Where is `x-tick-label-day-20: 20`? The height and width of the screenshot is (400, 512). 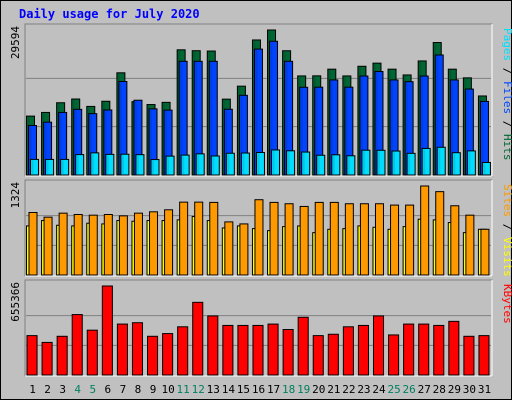
x-tick-label-day-20: 20 is located at coordinates (318, 389).